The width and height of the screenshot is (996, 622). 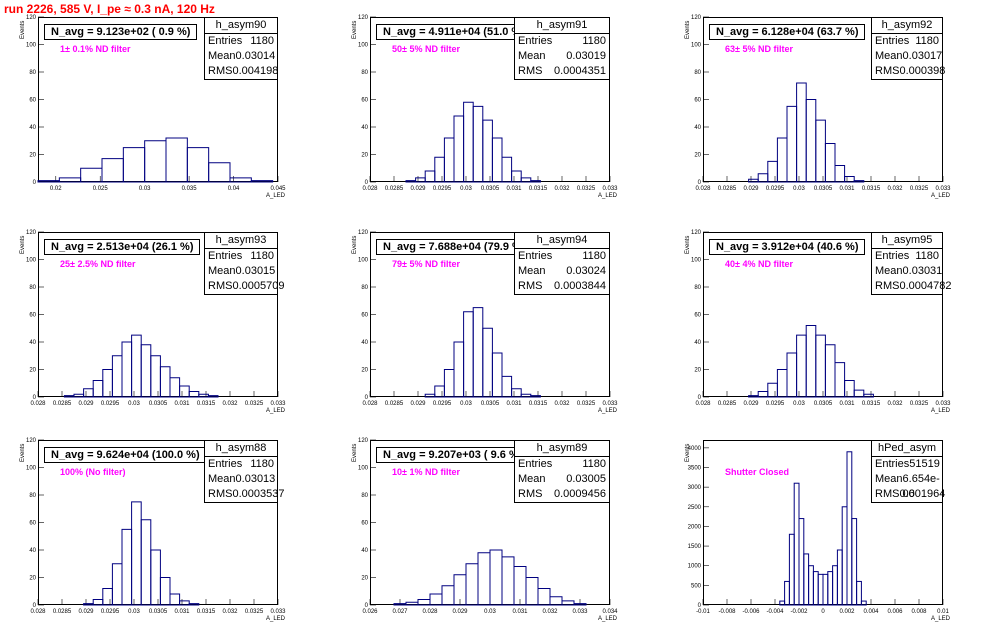 I want to click on stats-row-rms: RMS 0.0003844, so click(x=562, y=286).